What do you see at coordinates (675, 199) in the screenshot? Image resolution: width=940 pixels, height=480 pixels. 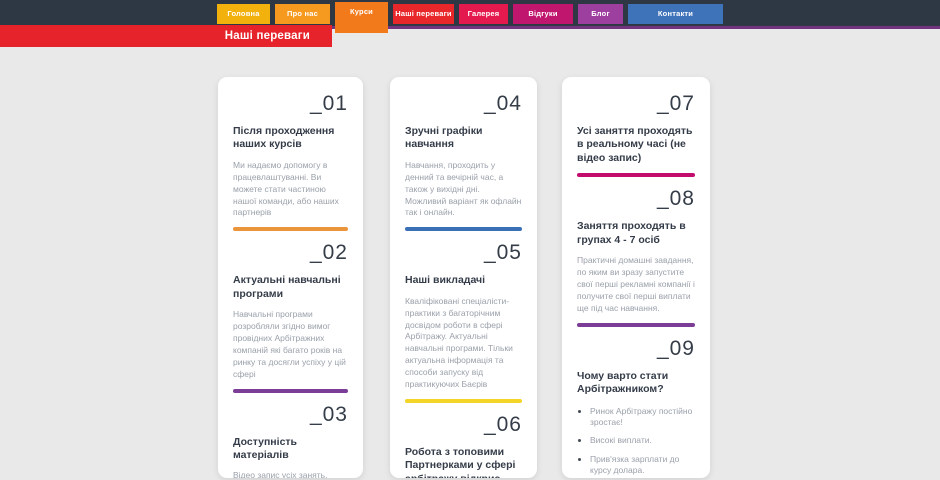 I see `item-number: _08` at bounding box center [675, 199].